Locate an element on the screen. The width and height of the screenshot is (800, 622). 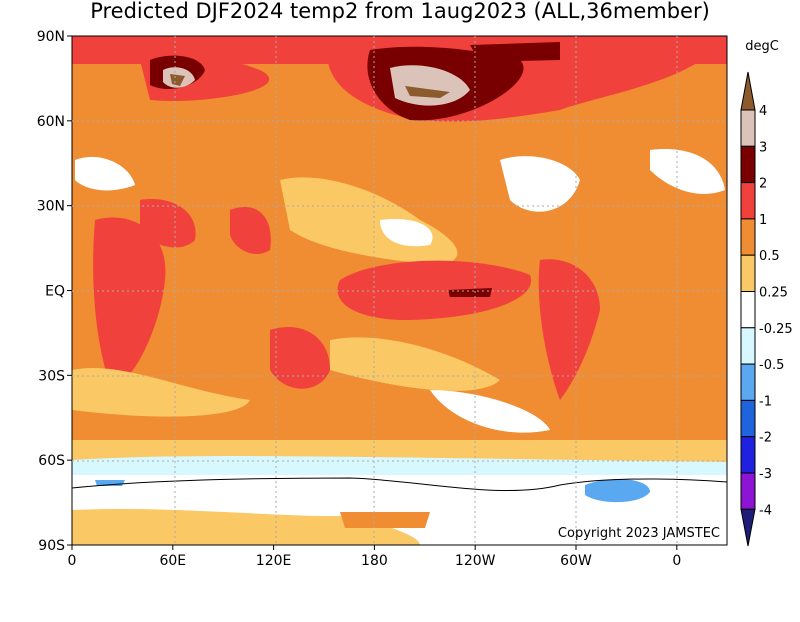
colorbar-label: -1 is located at coordinates (765, 401).